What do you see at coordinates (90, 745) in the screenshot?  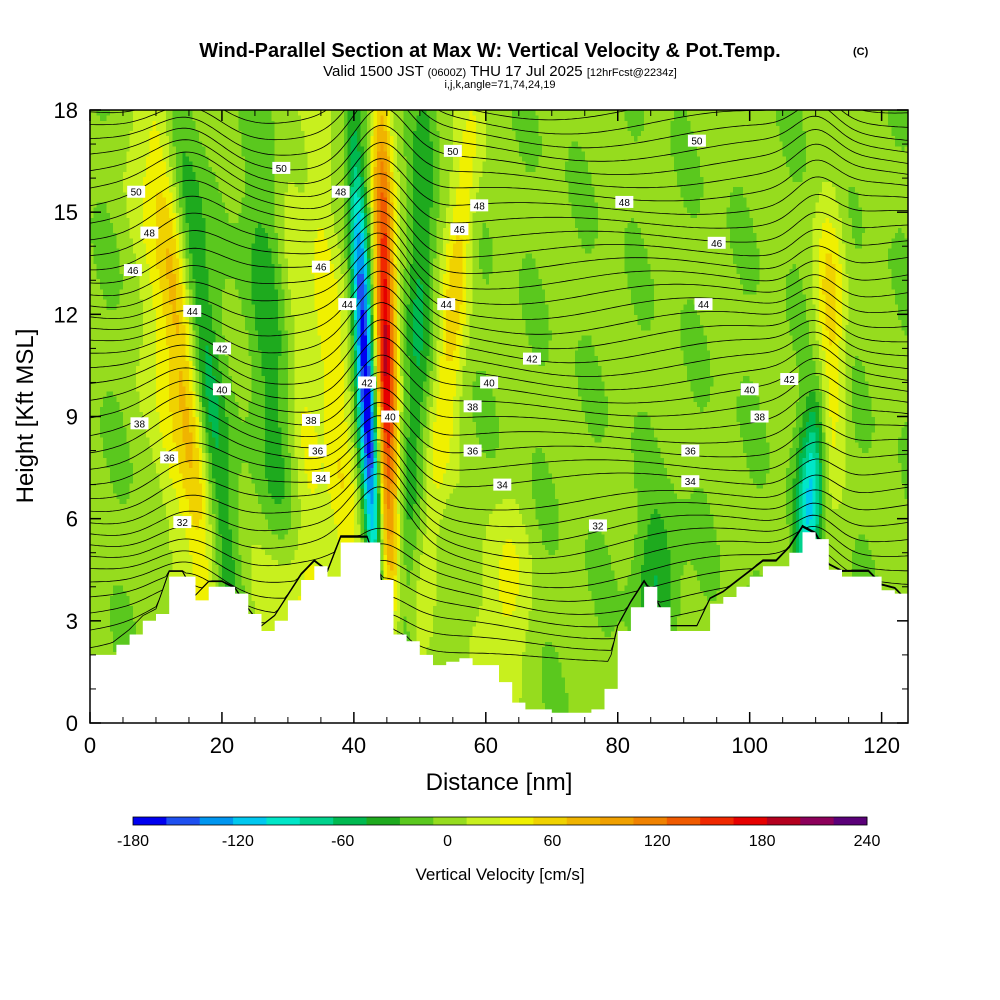 I see `x-tick-label: 0` at bounding box center [90, 745].